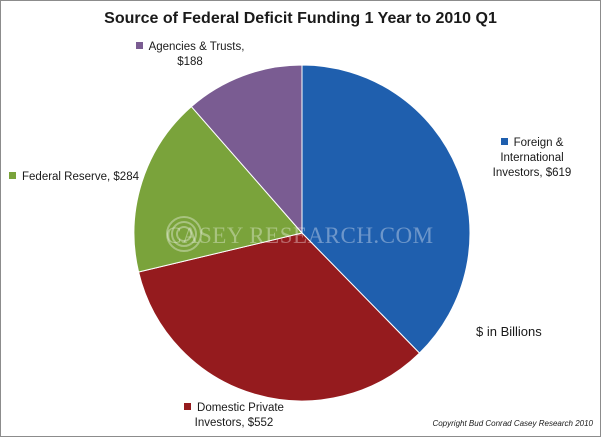  I want to click on pie-slice-agencies, so click(246, 149).